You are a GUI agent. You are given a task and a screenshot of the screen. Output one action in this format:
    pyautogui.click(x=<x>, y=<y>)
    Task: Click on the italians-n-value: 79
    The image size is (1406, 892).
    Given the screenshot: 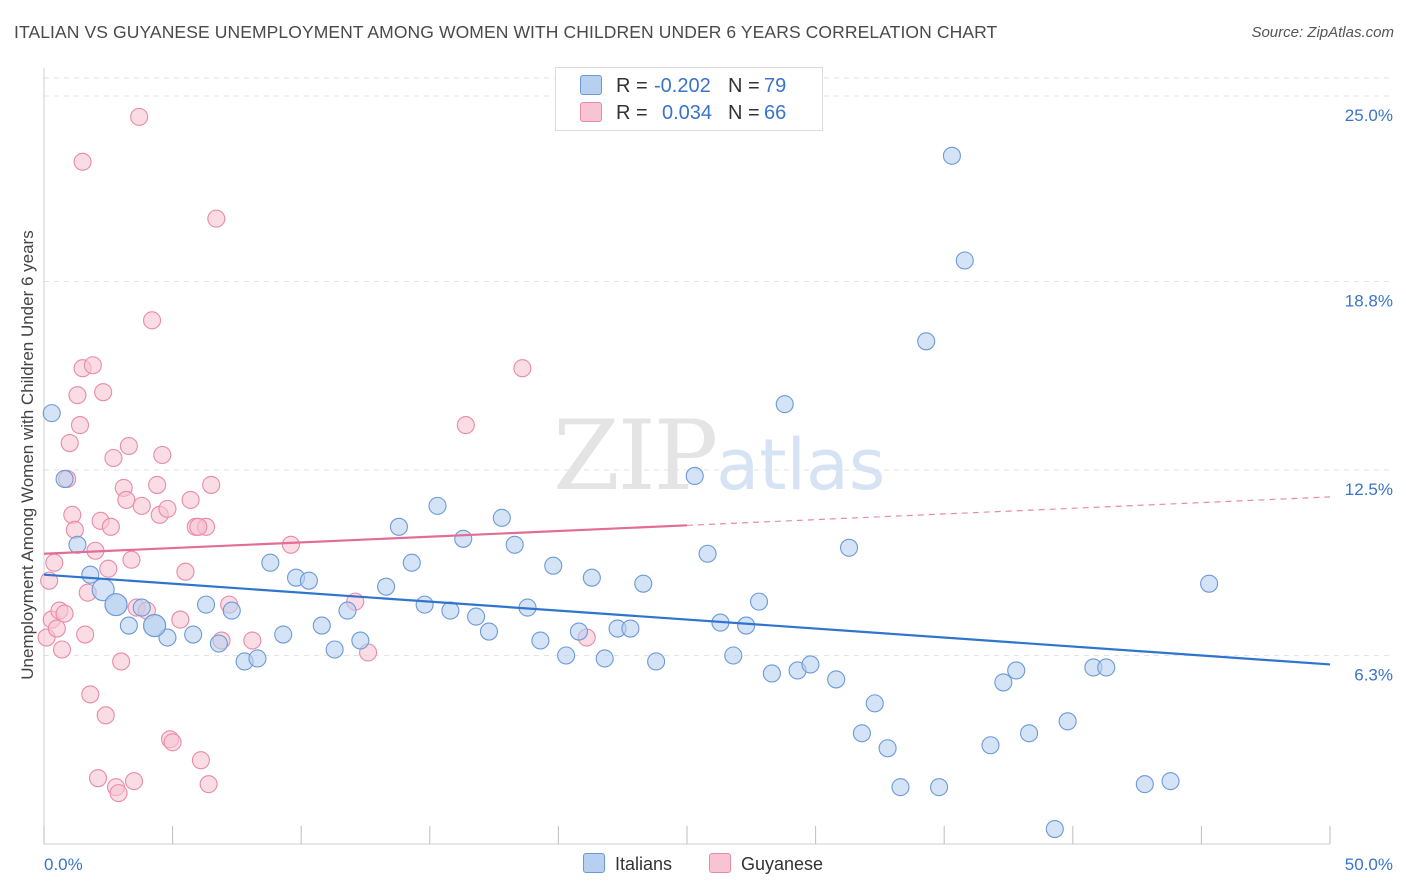 What is the action you would take?
    pyautogui.click(x=775, y=86)
    